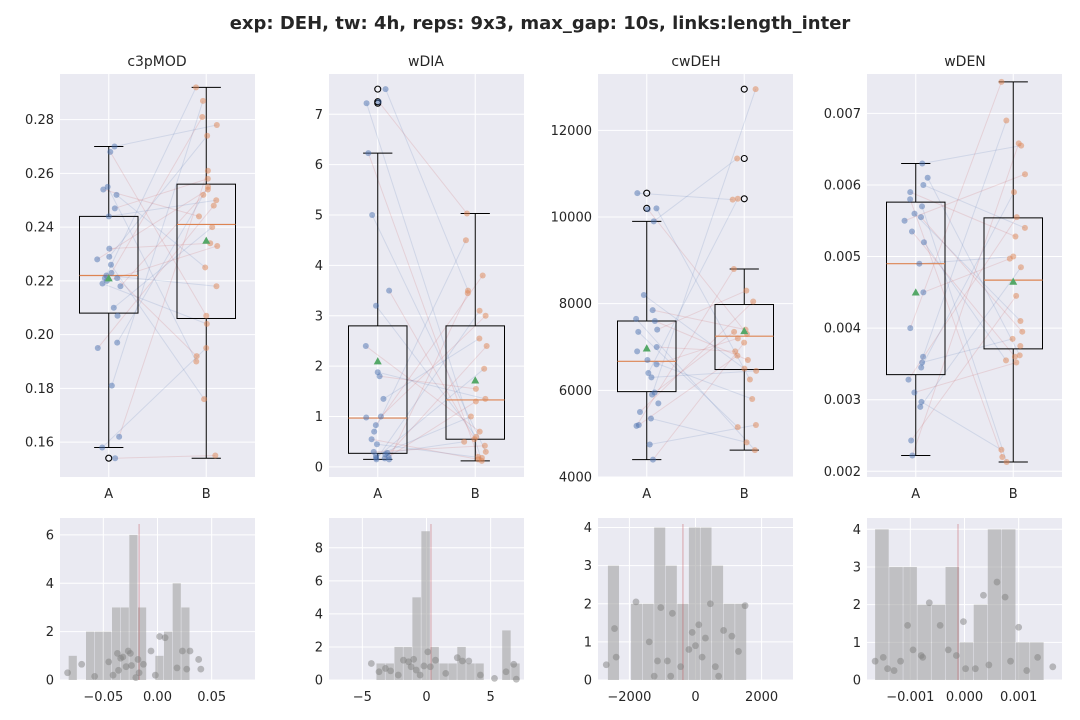 The height and width of the screenshot is (720, 1080). I want to click on x-tick-label: A, so click(646, 494).